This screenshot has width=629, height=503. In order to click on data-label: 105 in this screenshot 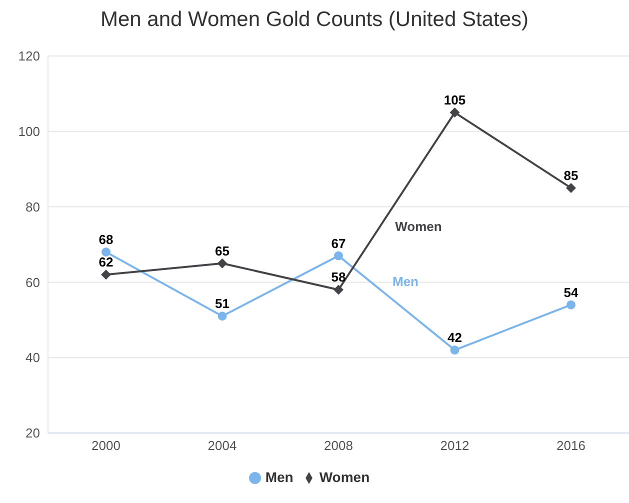, I will do `click(455, 100)`.